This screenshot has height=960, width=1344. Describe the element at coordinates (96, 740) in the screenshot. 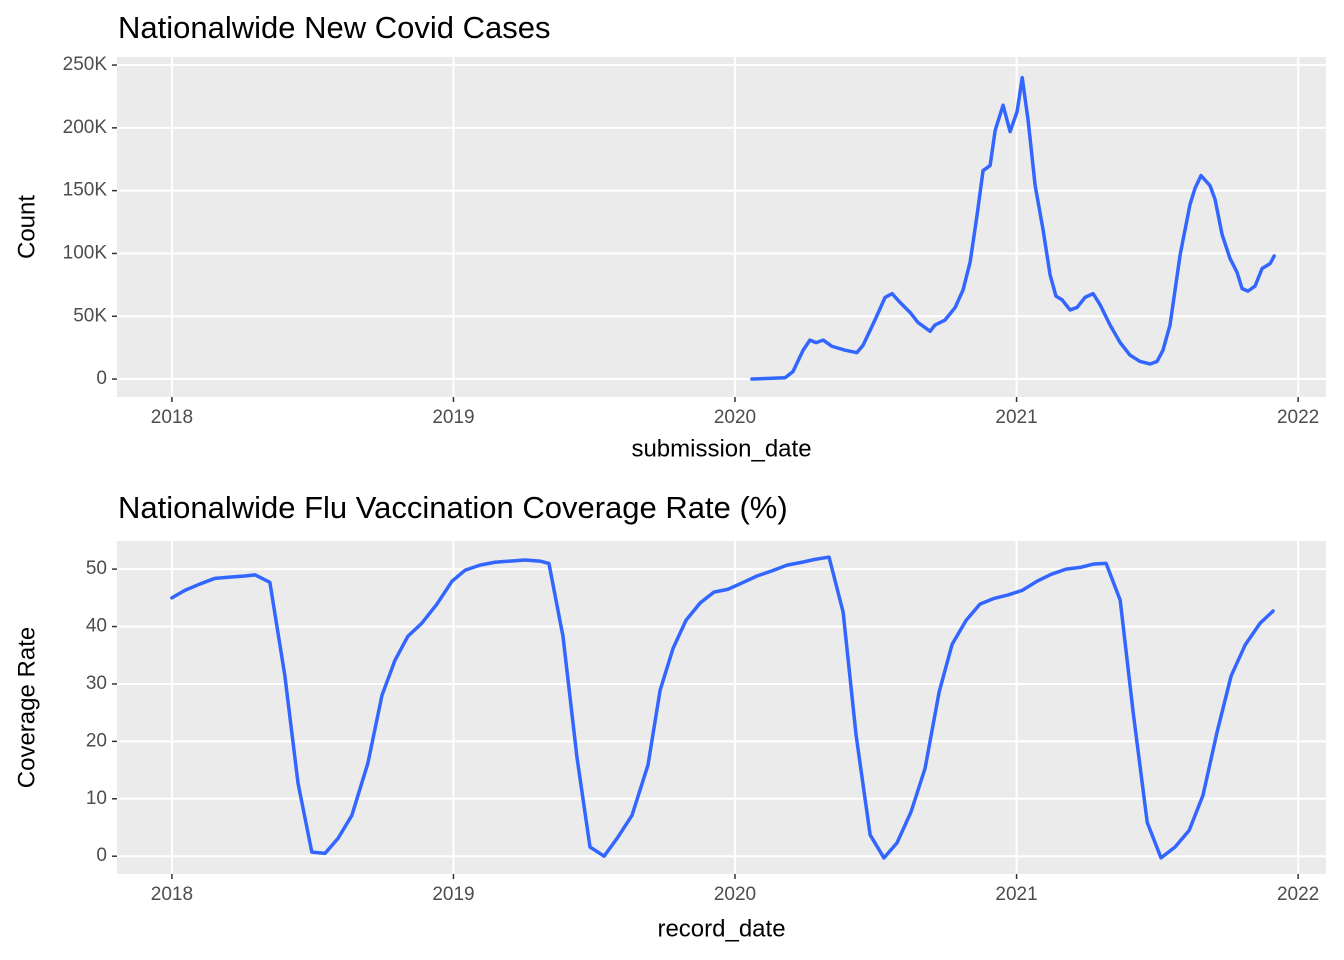

I see `y-tick-label: 20` at that location.